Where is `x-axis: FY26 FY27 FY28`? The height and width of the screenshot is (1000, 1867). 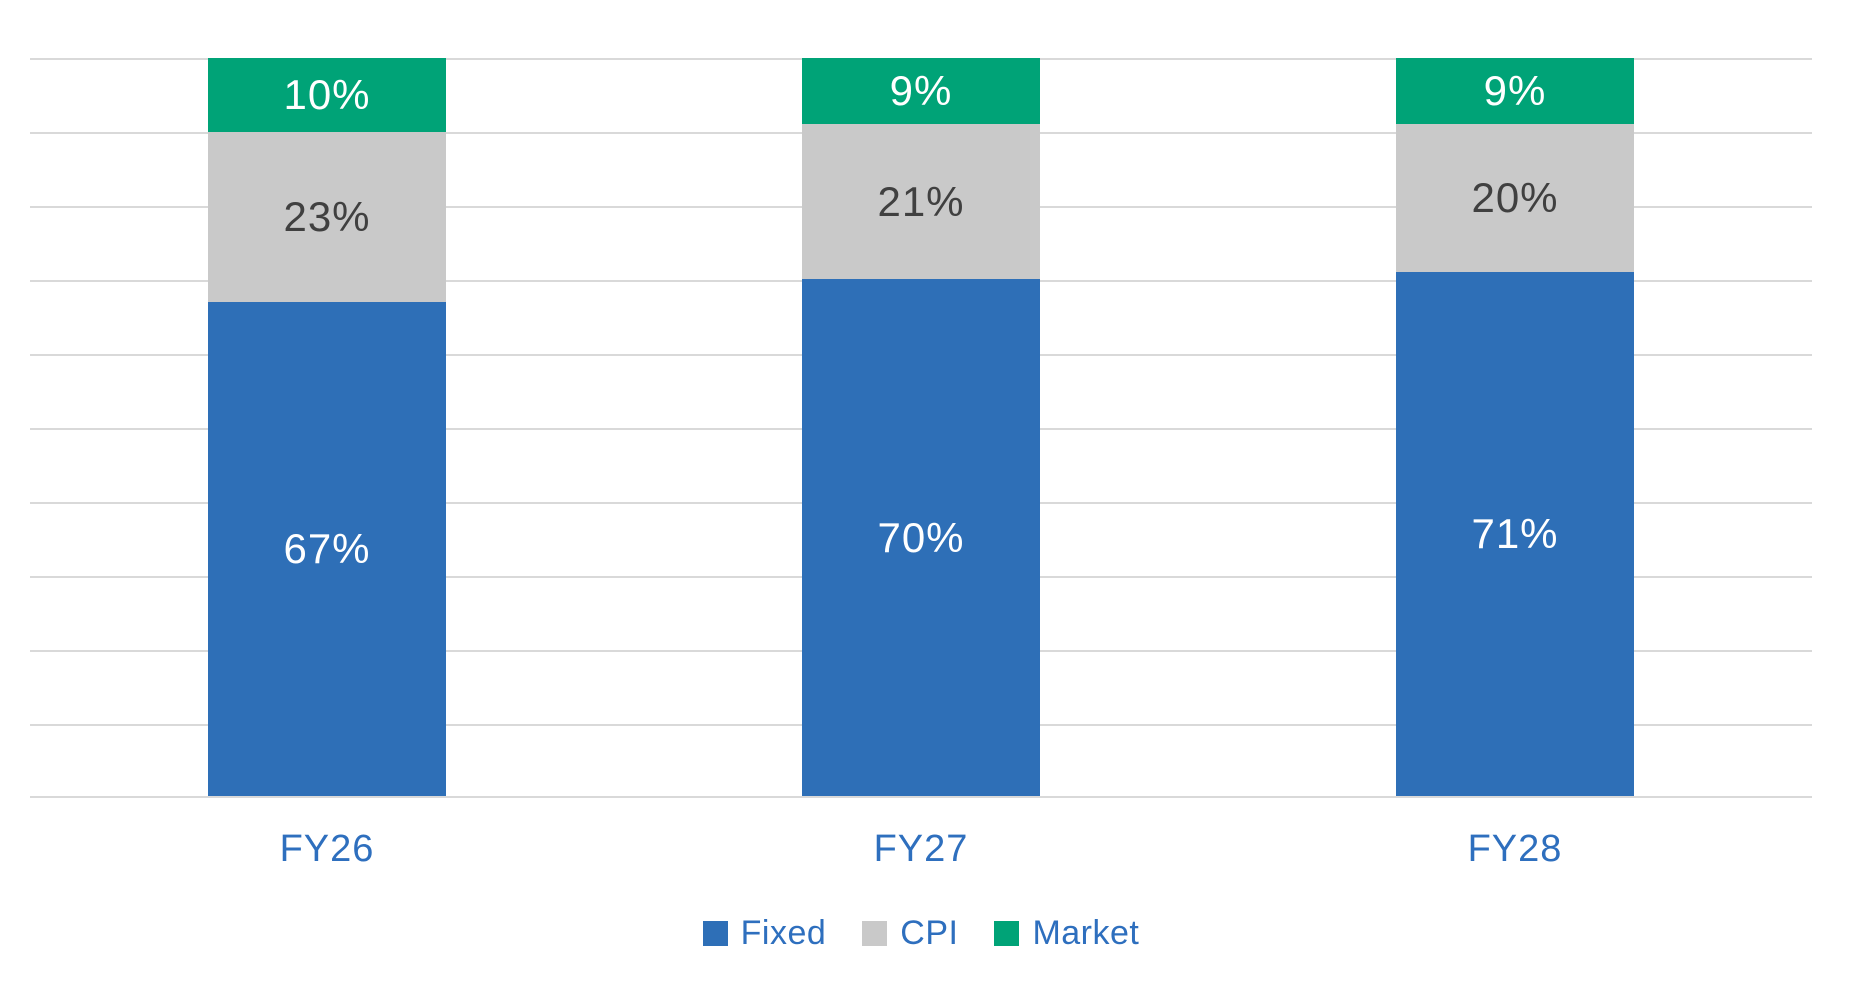 x-axis: FY26 FY27 FY28 is located at coordinates (921, 849).